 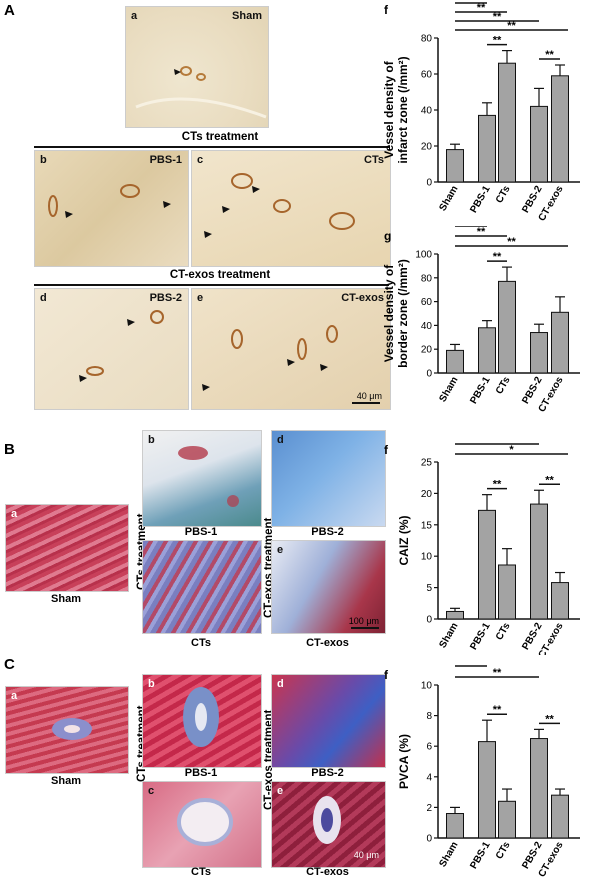 I want to click on caption-pbs2: PBS-2, so click(x=327, y=532).